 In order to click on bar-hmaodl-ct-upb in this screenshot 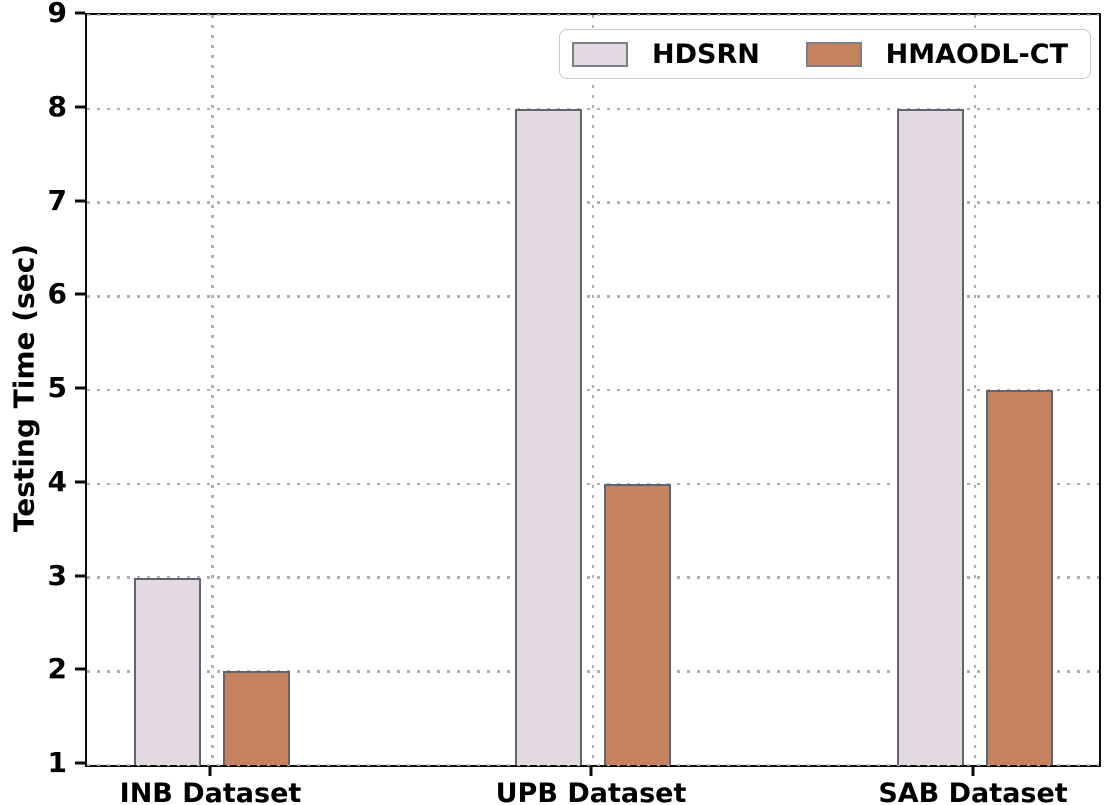, I will do `click(637, 624)`.